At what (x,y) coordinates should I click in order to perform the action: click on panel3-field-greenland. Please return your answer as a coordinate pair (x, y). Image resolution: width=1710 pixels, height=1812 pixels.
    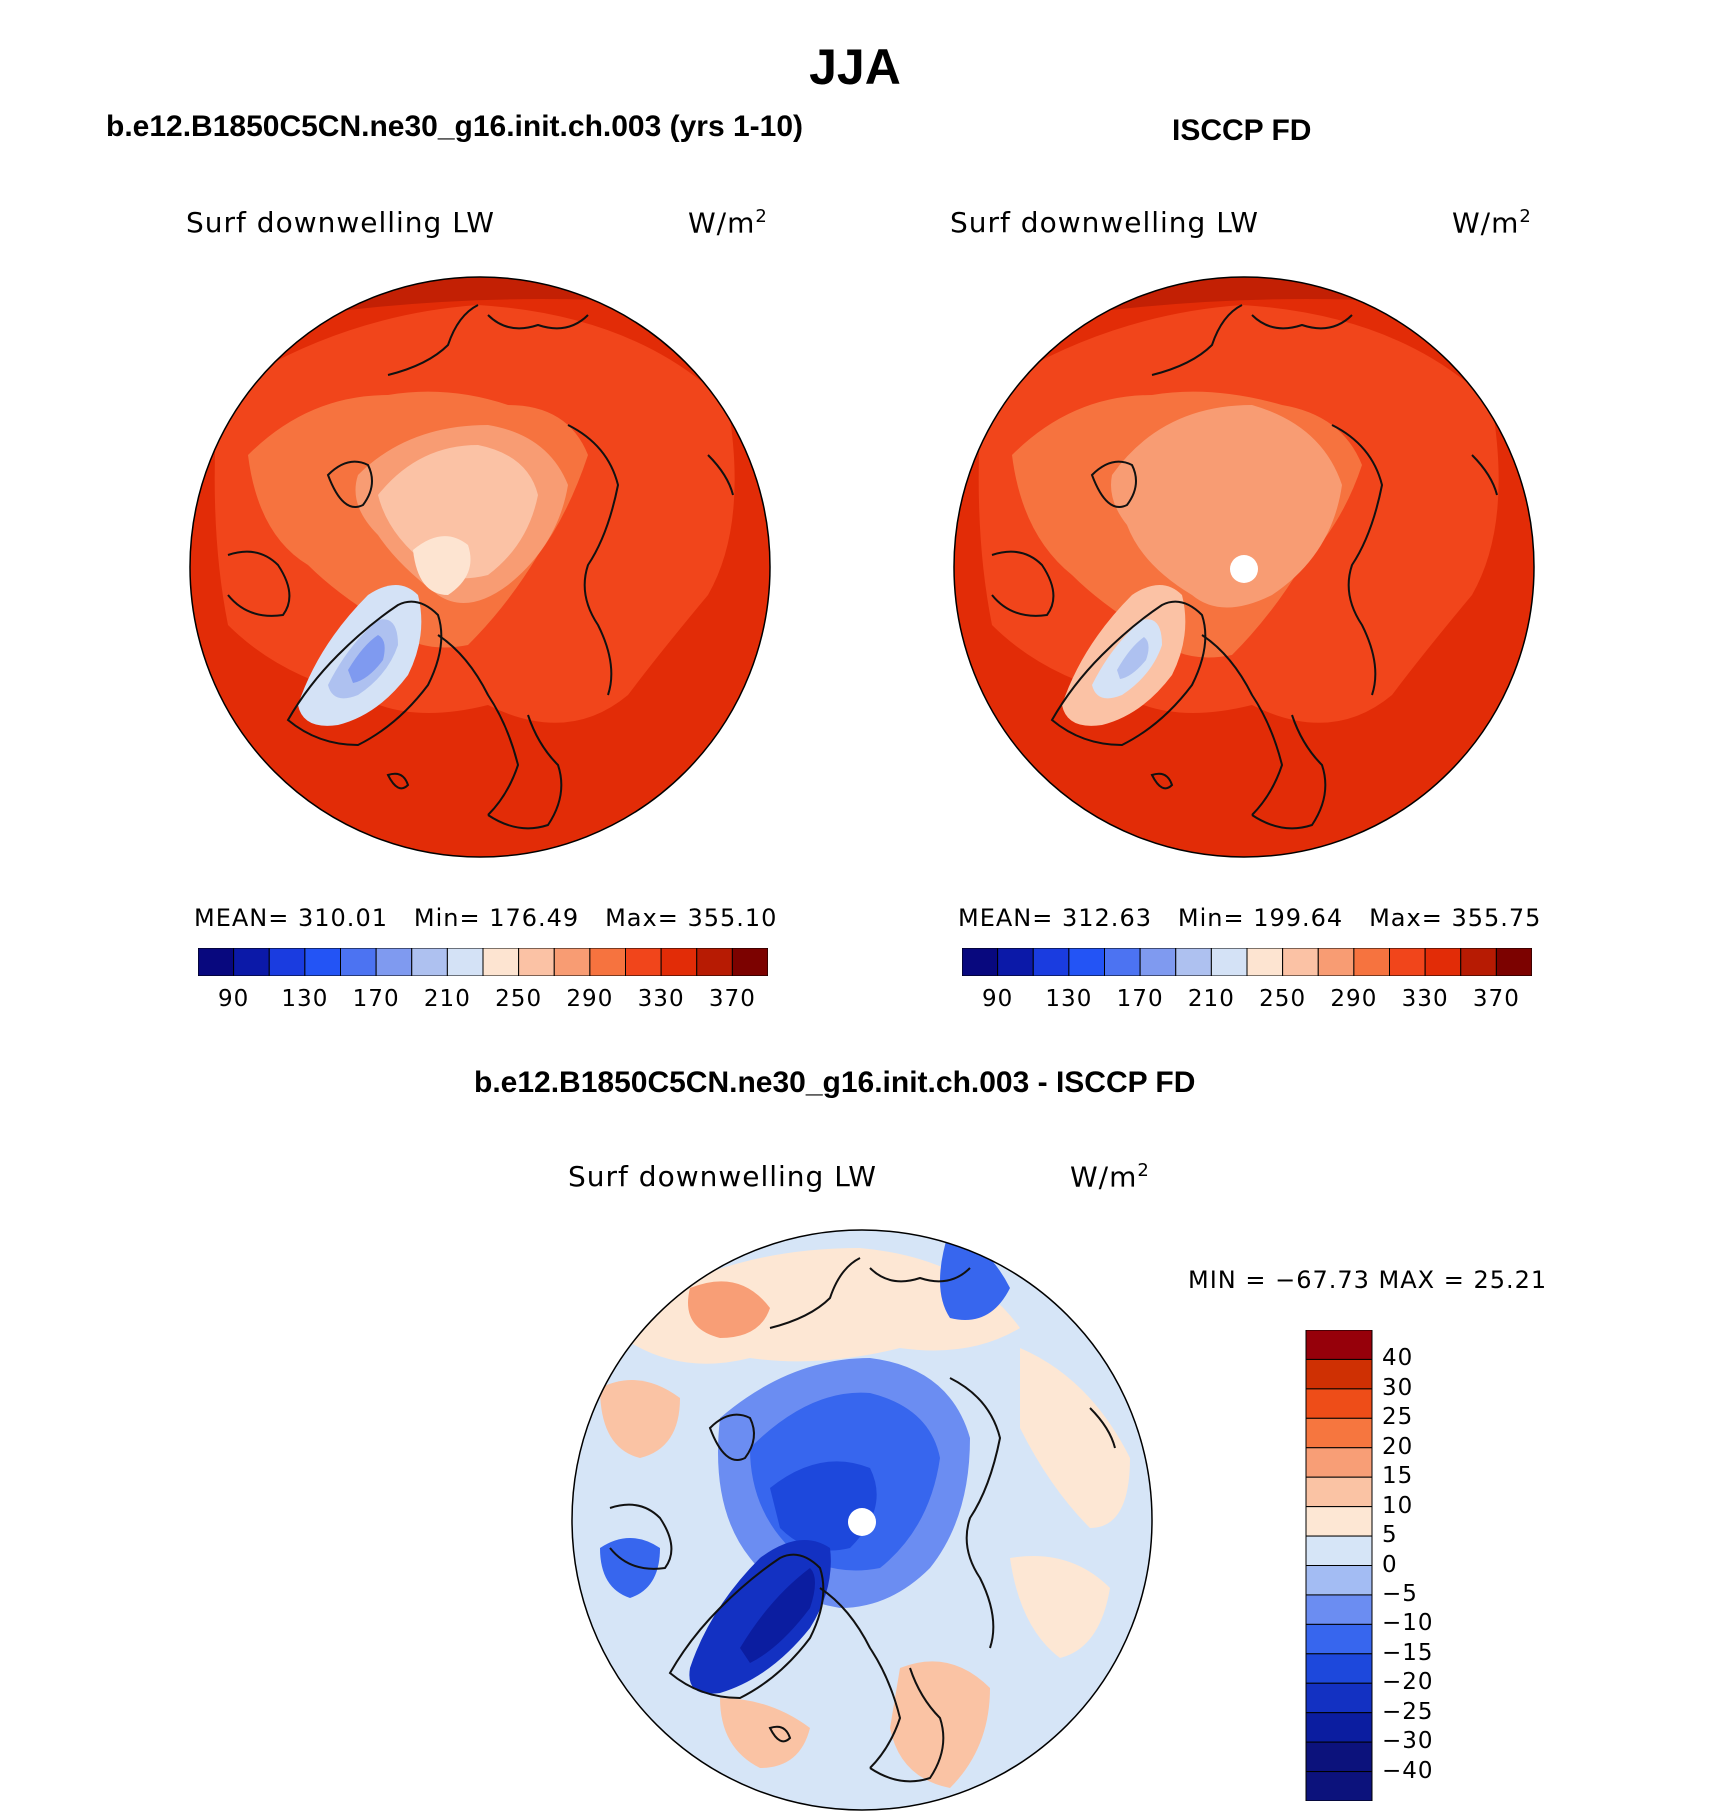
    Looking at the image, I should click on (760, 1617).